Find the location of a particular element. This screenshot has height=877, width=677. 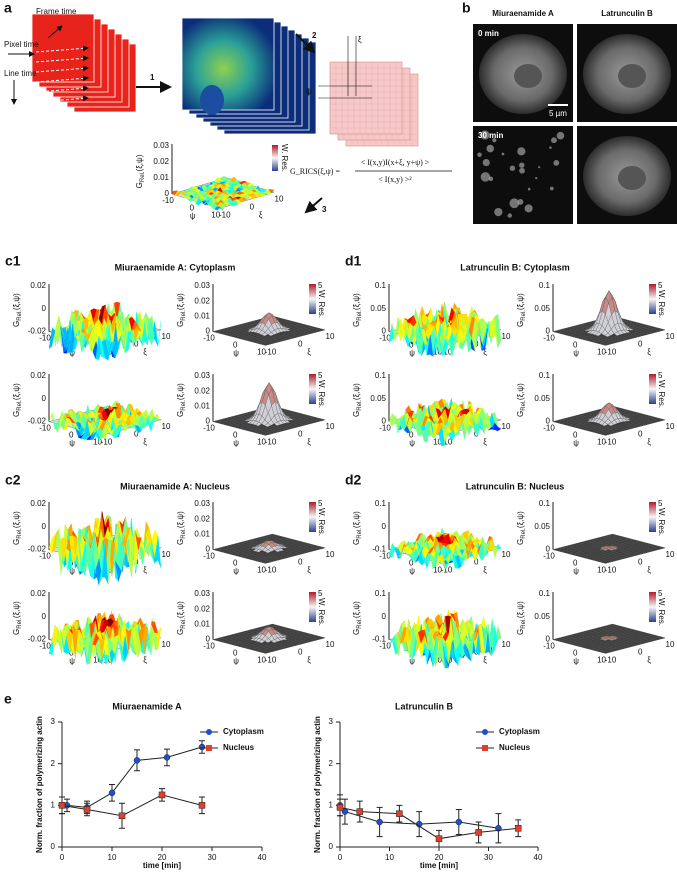

step: 2 is located at coordinates (314, 35).